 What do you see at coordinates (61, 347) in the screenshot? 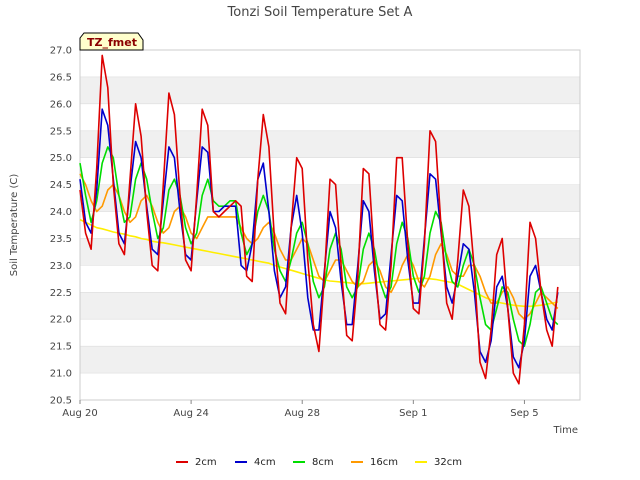
I see `y-tick-label: 21.5` at bounding box center [61, 347].